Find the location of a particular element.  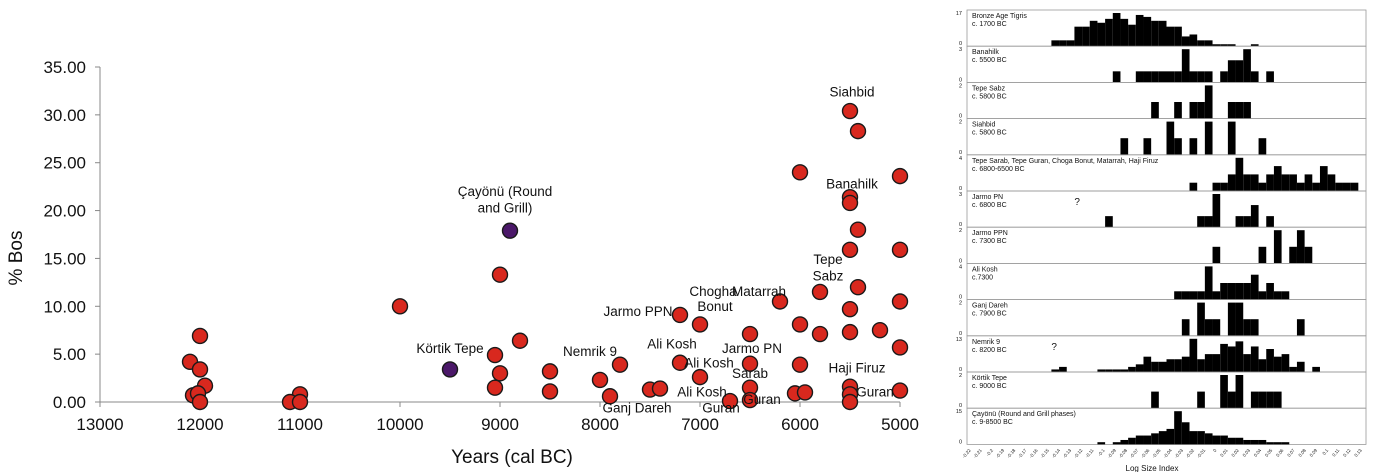

panel-ymax-label: 3 is located at coordinates (960, 195).